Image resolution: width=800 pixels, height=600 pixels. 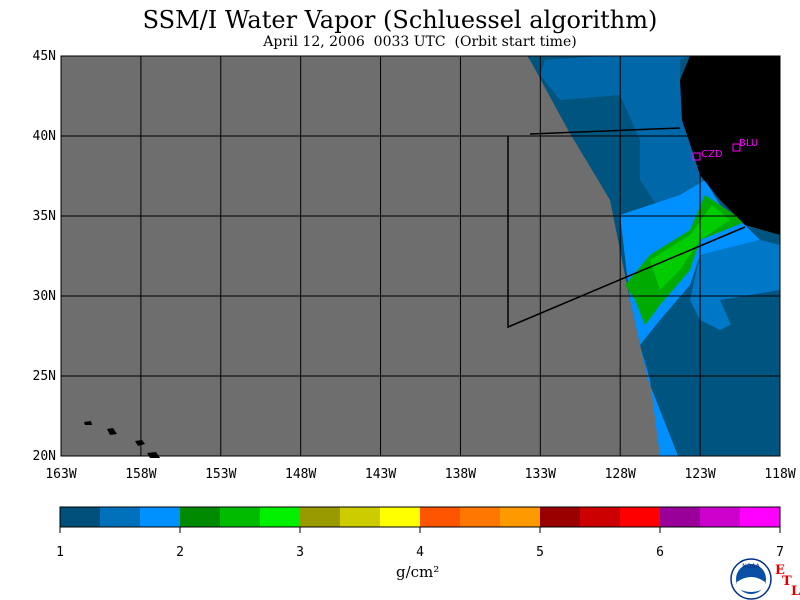 I want to click on station-czd: CZD, so click(x=707, y=155).